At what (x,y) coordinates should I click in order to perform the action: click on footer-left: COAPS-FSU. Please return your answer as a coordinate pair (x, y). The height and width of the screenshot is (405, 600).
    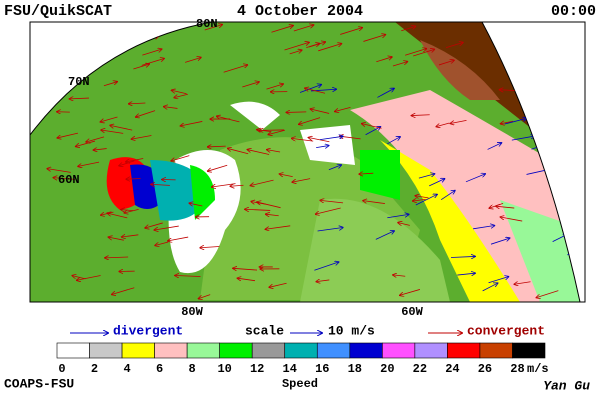
    Looking at the image, I should click on (39, 383).